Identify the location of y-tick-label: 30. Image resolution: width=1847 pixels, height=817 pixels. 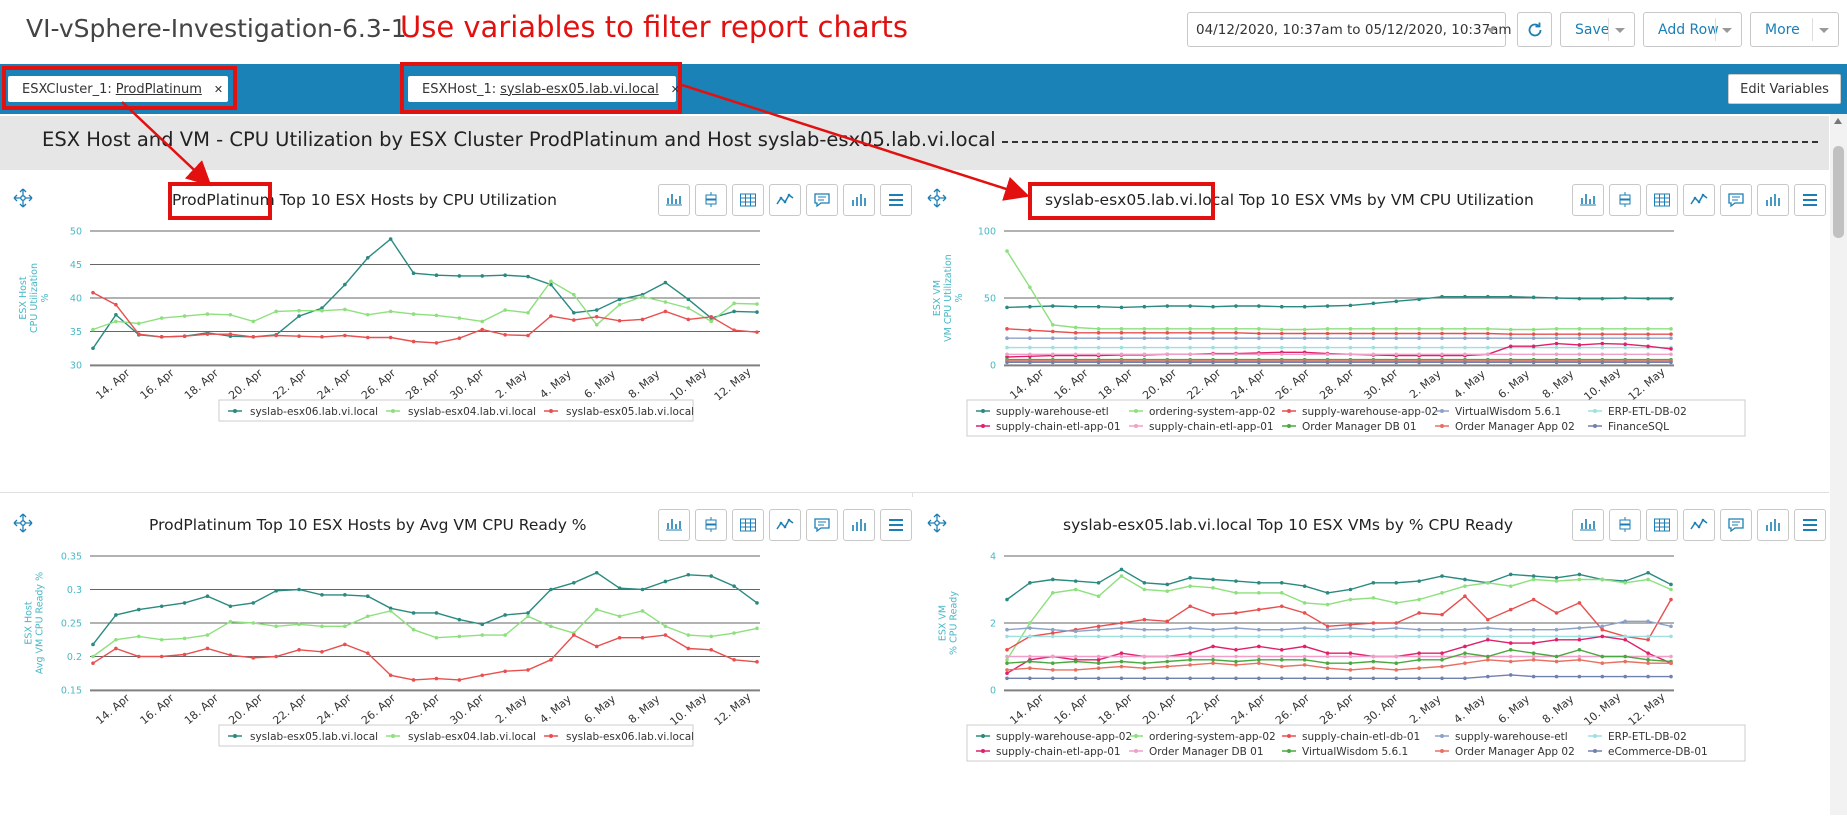
(76, 366).